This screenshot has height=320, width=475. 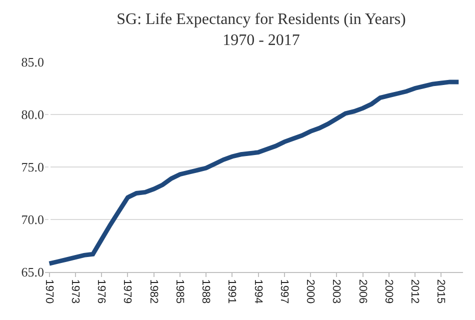 What do you see at coordinates (179, 291) in the screenshot?
I see `x-tick-label: 1985` at bounding box center [179, 291].